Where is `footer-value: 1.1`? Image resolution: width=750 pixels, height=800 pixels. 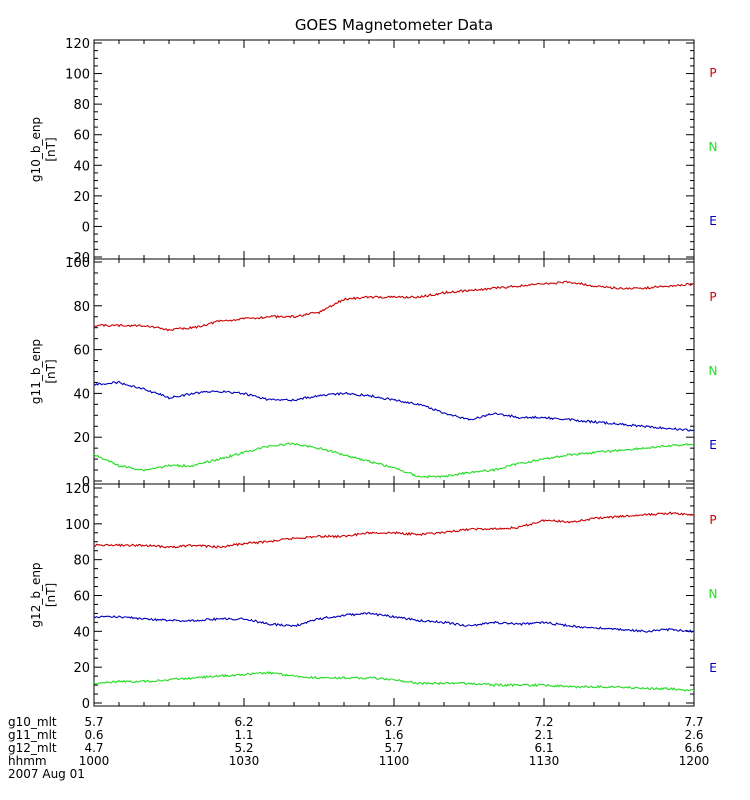
footer-value: 1.1 is located at coordinates (243, 735).